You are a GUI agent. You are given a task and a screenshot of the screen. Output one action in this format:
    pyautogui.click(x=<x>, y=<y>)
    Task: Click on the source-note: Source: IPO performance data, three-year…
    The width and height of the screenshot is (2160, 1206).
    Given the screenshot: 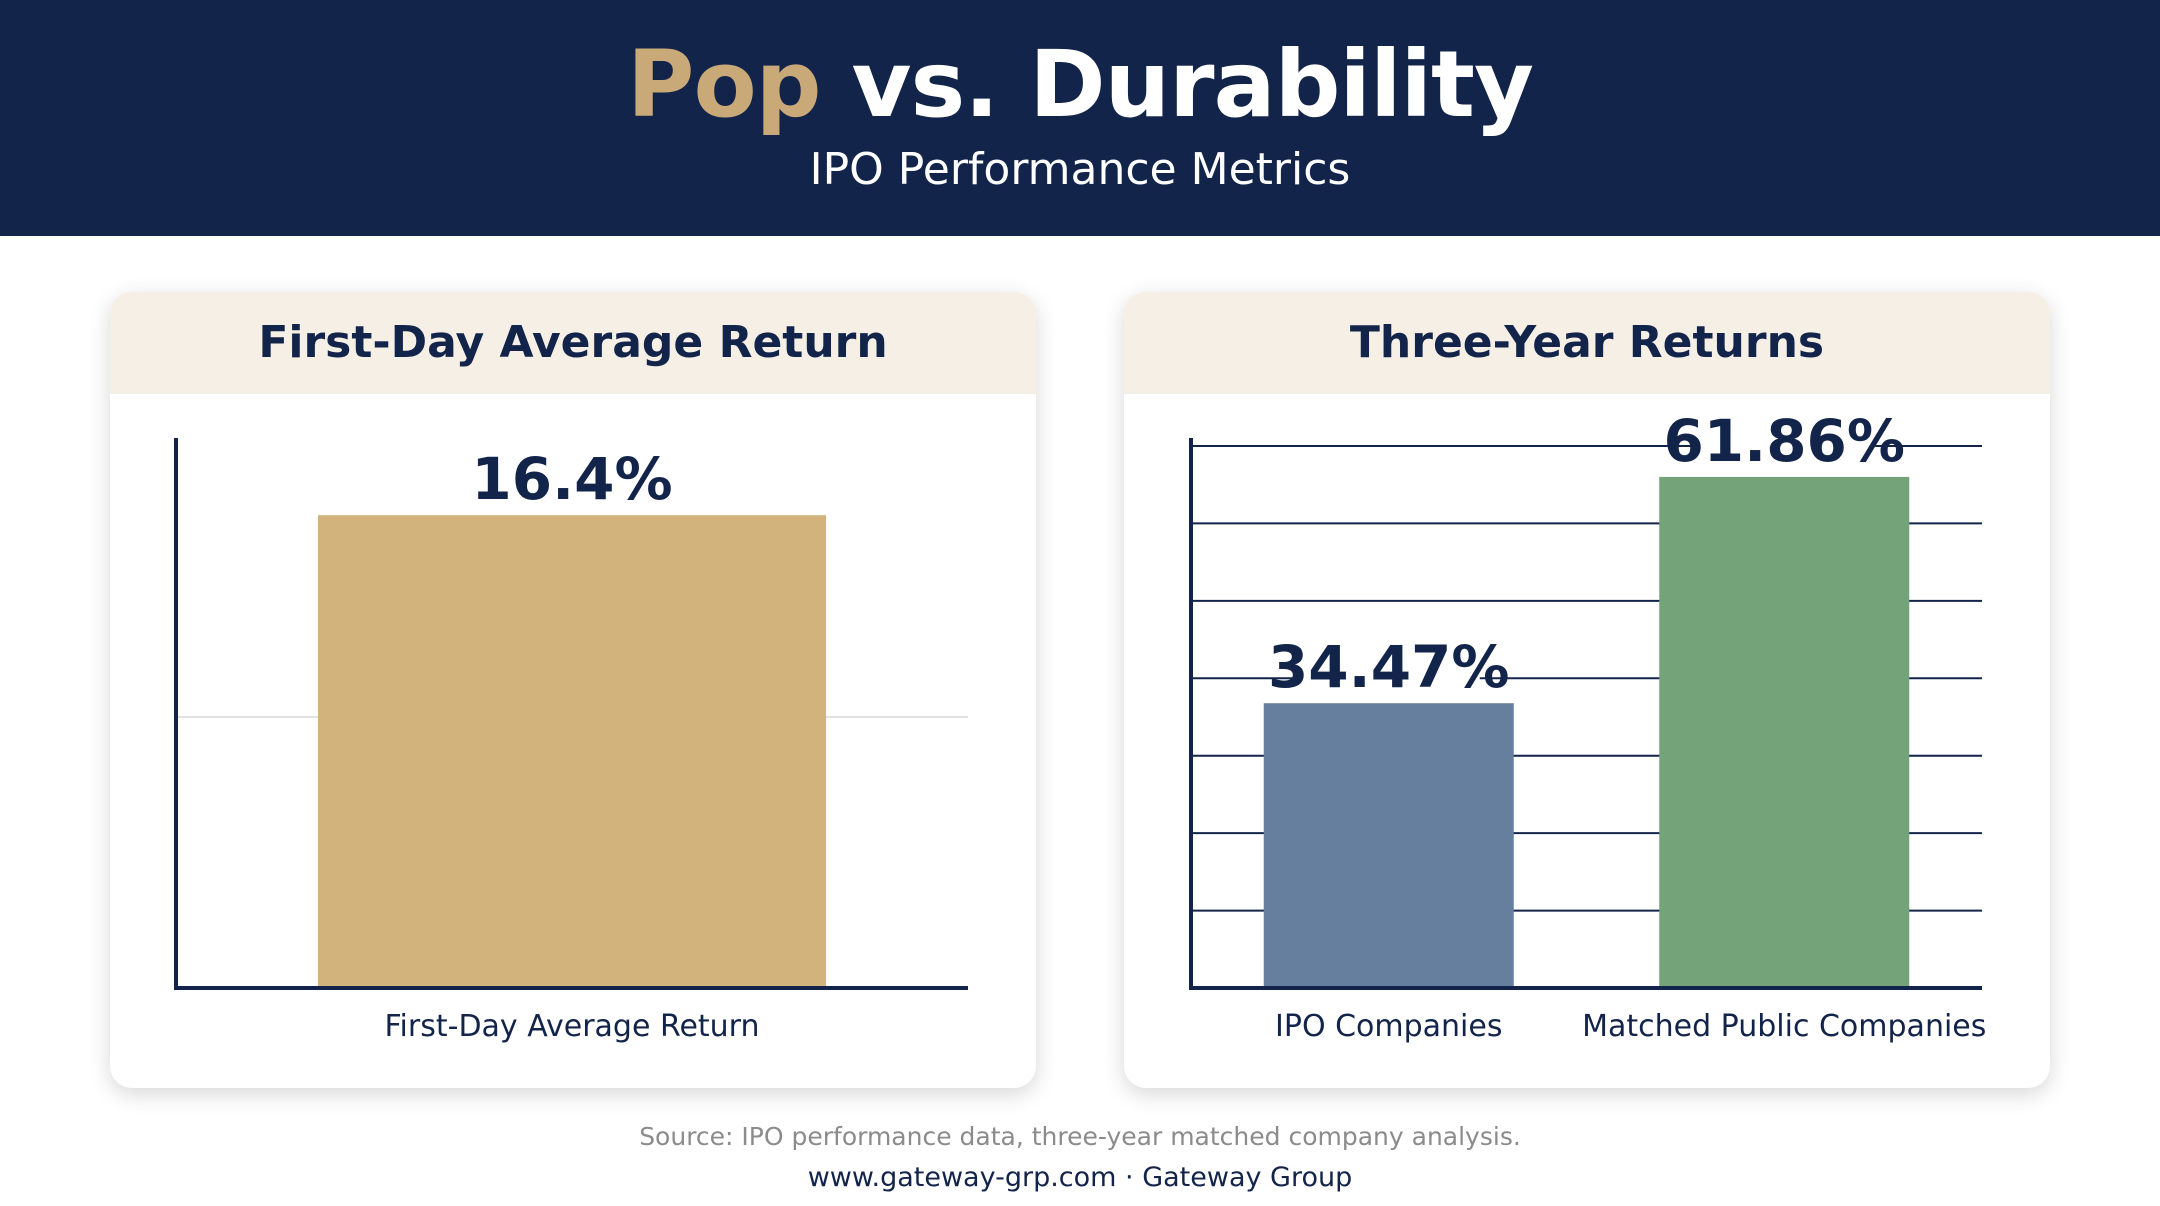 What is the action you would take?
    pyautogui.click(x=1080, y=1136)
    